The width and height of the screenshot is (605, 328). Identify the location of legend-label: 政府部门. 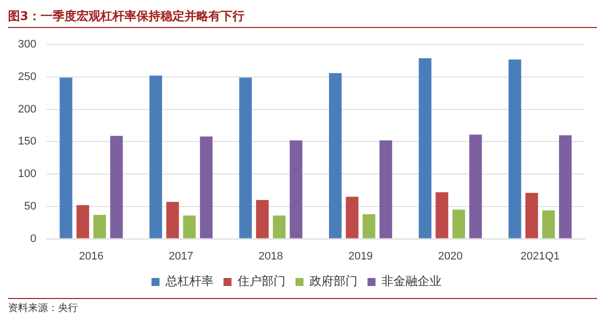
(334, 281).